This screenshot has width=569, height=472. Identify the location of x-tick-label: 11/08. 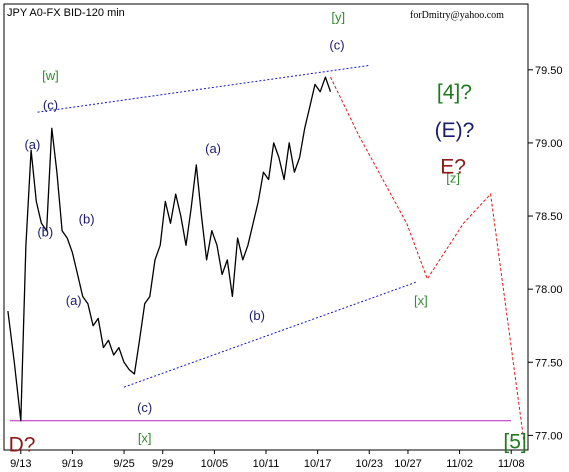
(511, 464).